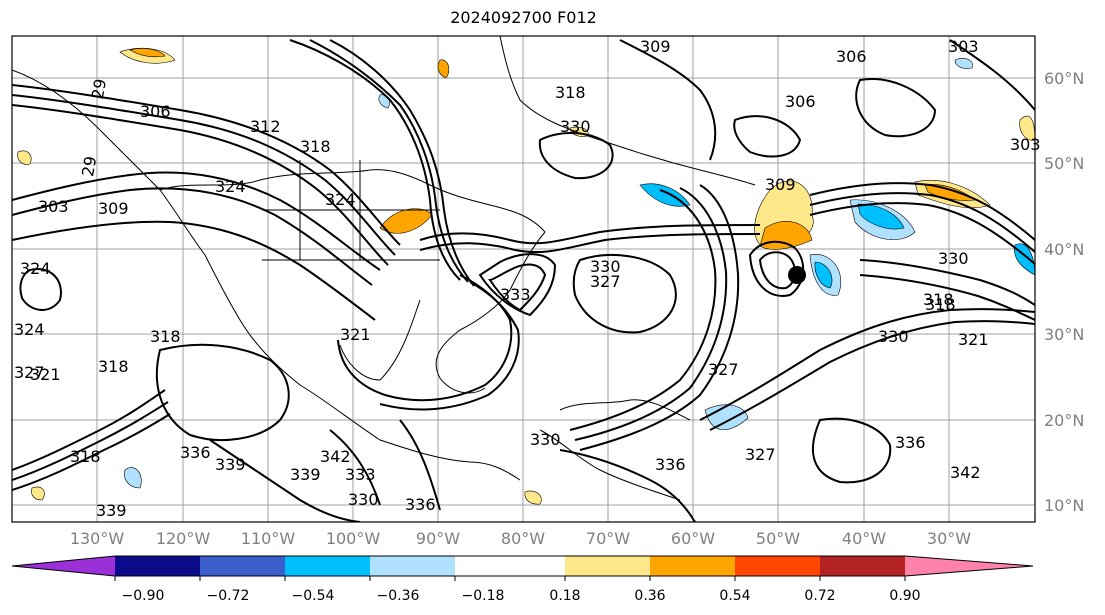  Describe the element at coordinates (63, 566) in the screenshot. I see `colorbar-extend-low` at that location.